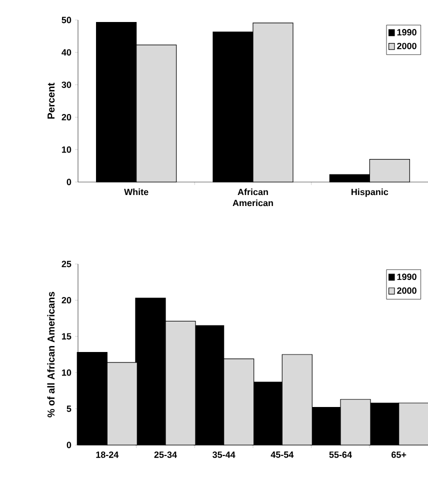  Describe the element at coordinates (67, 52) in the screenshot. I see `y-tick-label: 40` at that location.